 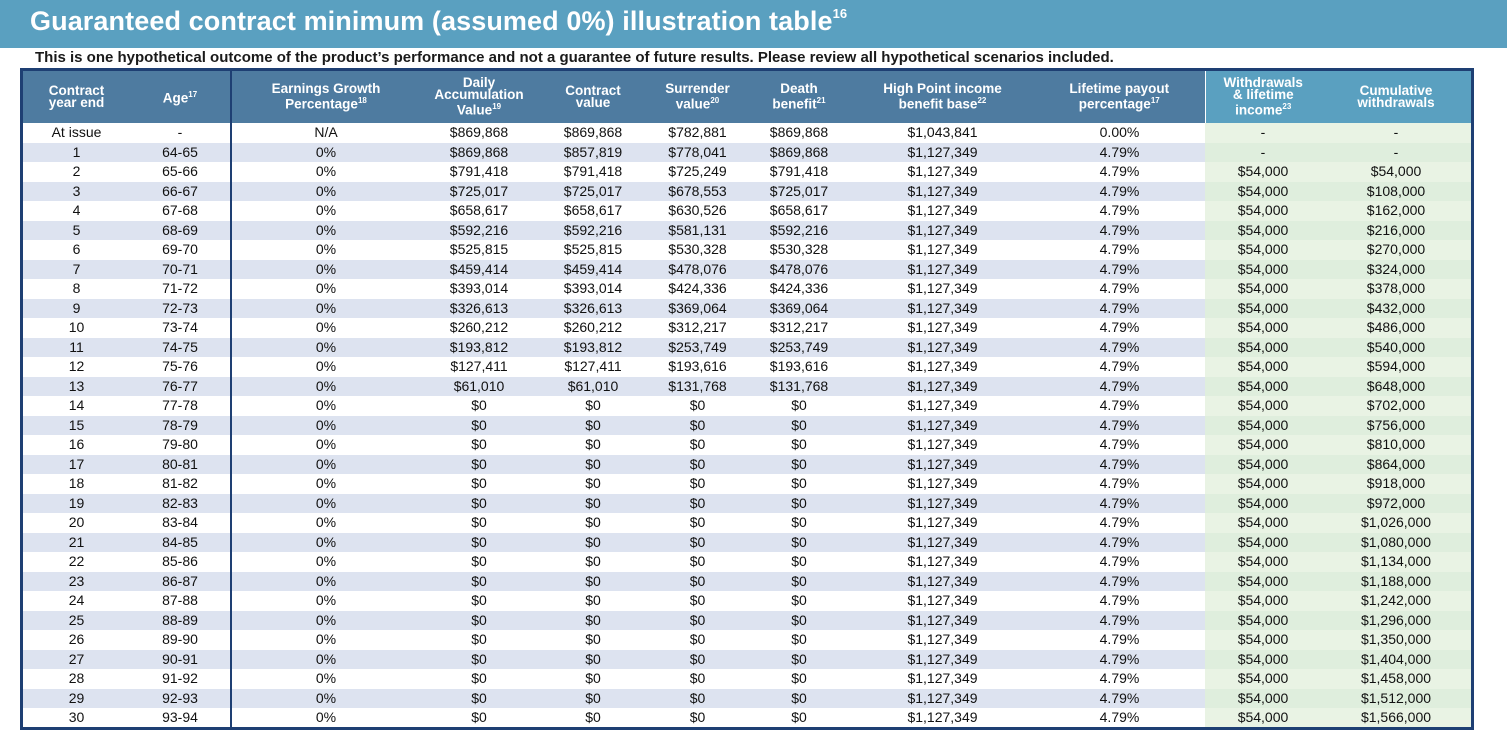 What do you see at coordinates (697, 328) in the screenshot?
I see `cell-surrender-value: $312,217` at bounding box center [697, 328].